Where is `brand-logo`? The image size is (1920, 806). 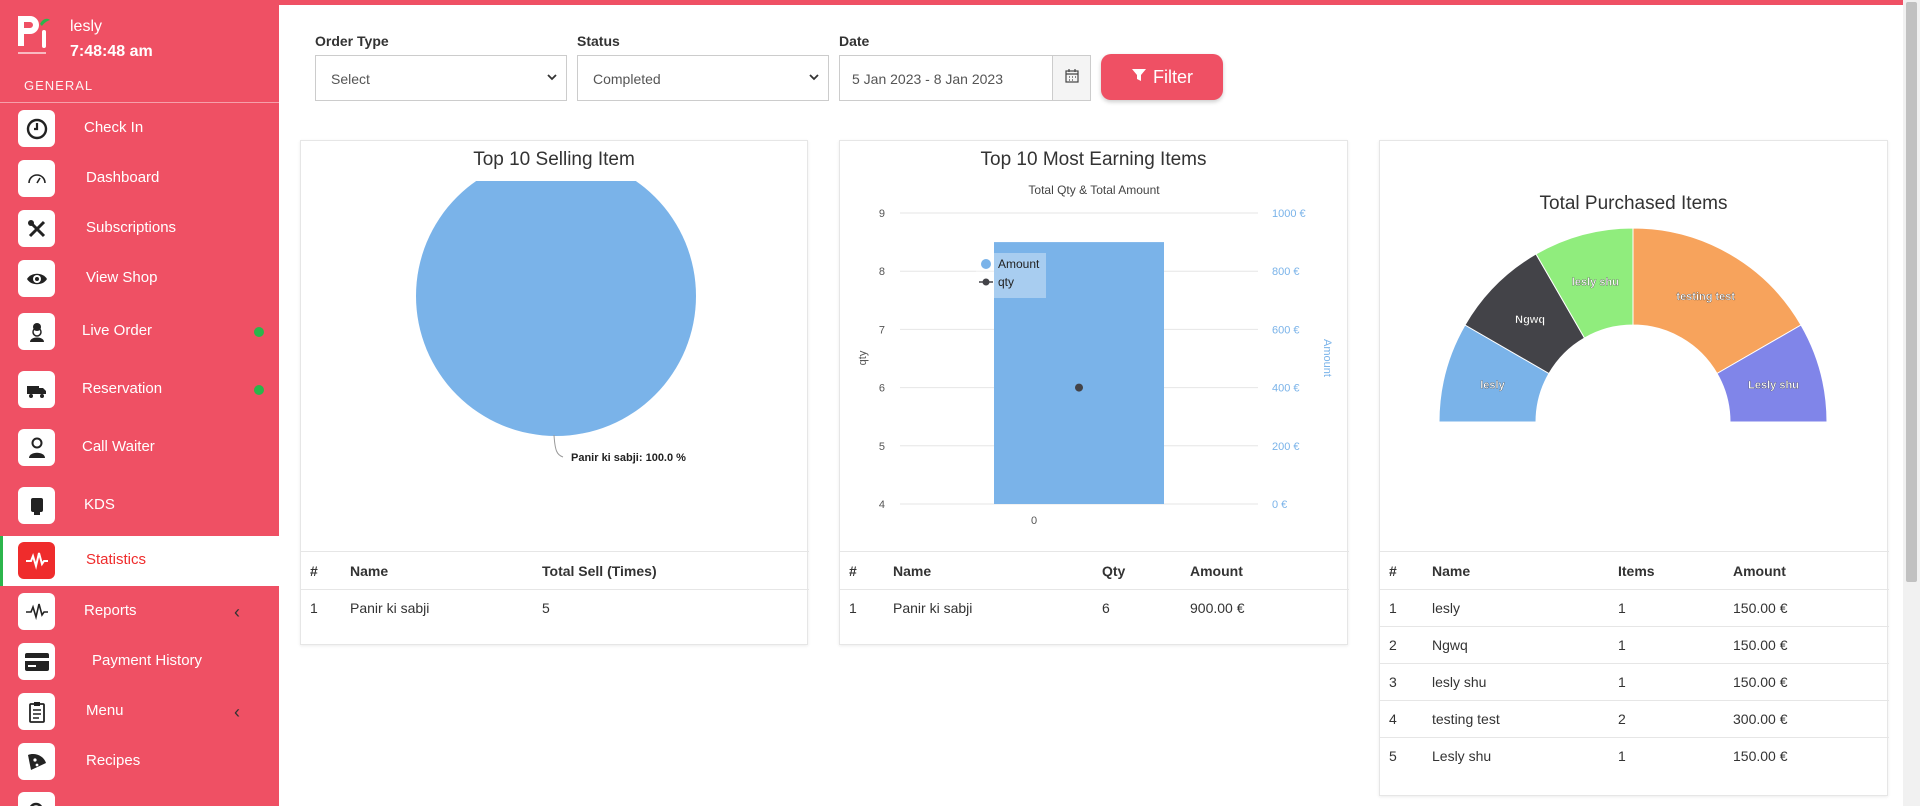
brand-logo is located at coordinates (34, 35).